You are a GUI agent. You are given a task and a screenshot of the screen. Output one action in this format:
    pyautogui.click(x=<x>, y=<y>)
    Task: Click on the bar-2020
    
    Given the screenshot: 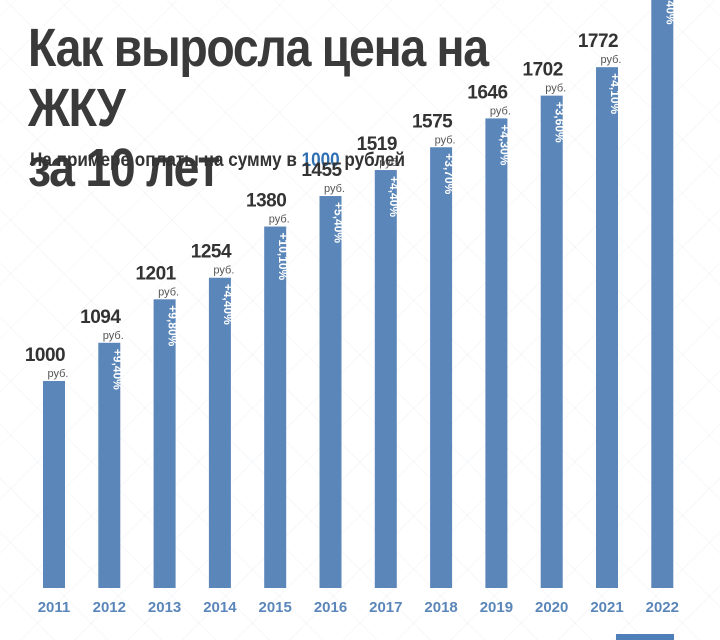 What is the action you would take?
    pyautogui.click(x=551, y=342)
    